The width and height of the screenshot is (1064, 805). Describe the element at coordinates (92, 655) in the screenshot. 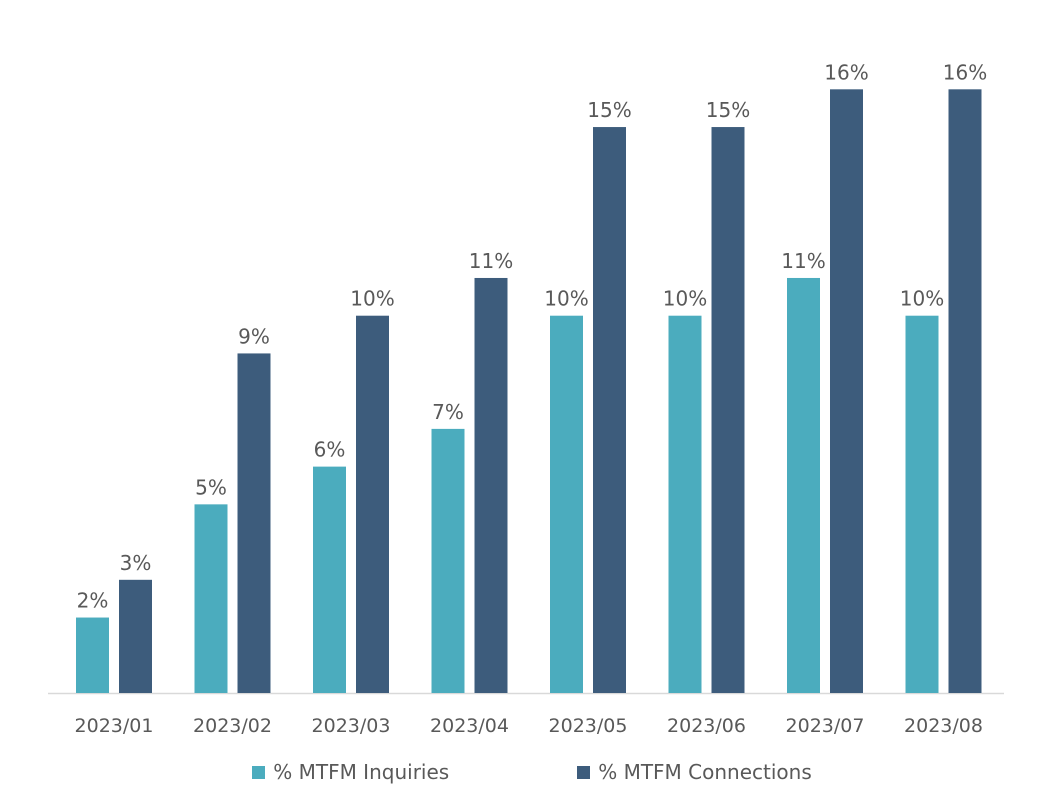

I see `bar-inquiries-2023/01` at that location.